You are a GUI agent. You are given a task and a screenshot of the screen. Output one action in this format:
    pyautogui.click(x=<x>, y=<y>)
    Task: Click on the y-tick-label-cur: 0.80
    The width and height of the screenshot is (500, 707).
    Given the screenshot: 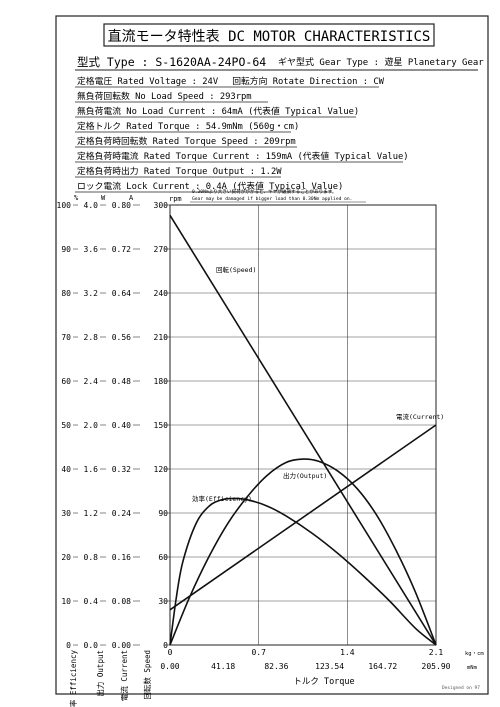 What is the action you would take?
    pyautogui.click(x=121, y=205)
    